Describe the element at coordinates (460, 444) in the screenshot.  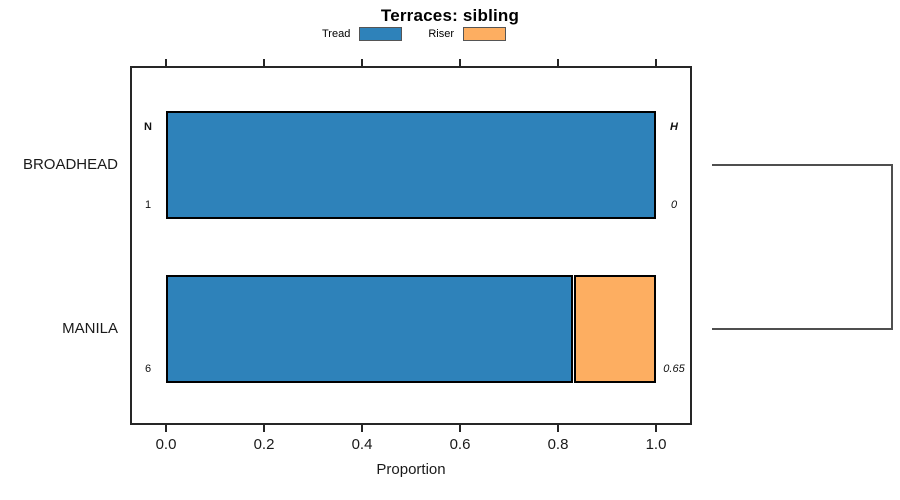
I see `x-tick-label: 0.6` at that location.